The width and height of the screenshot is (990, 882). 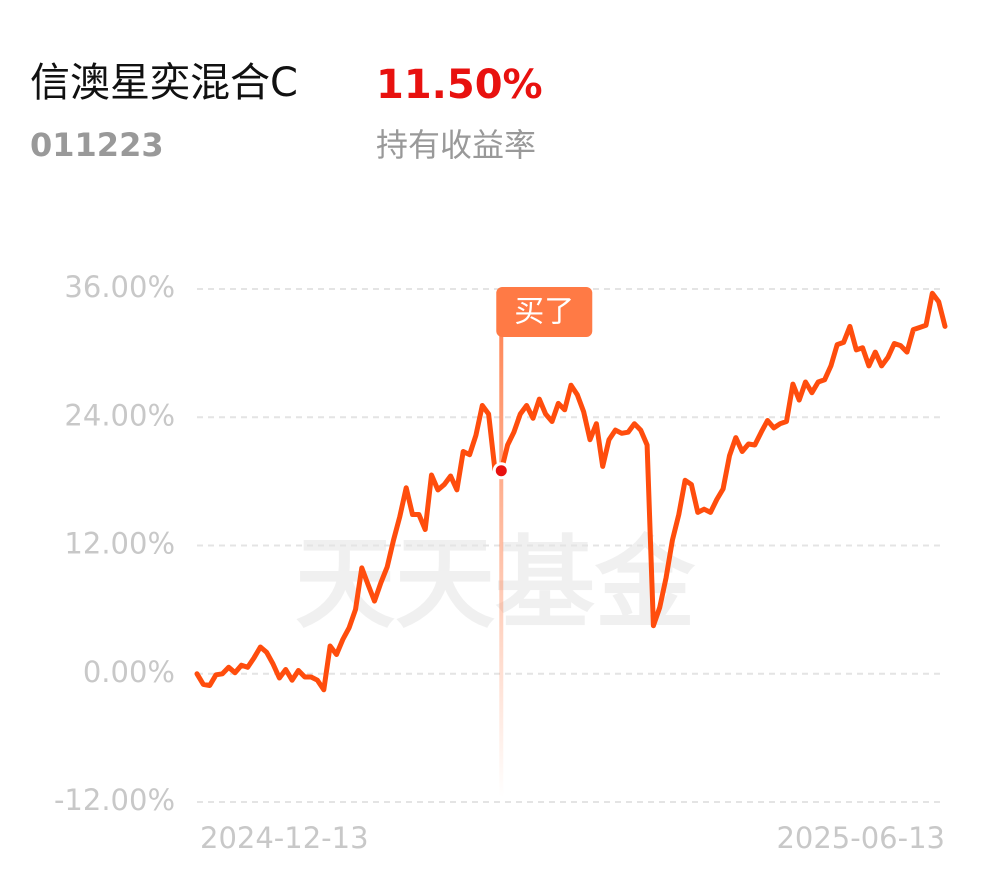 I want to click on fund-code: 011223, so click(x=97, y=145).